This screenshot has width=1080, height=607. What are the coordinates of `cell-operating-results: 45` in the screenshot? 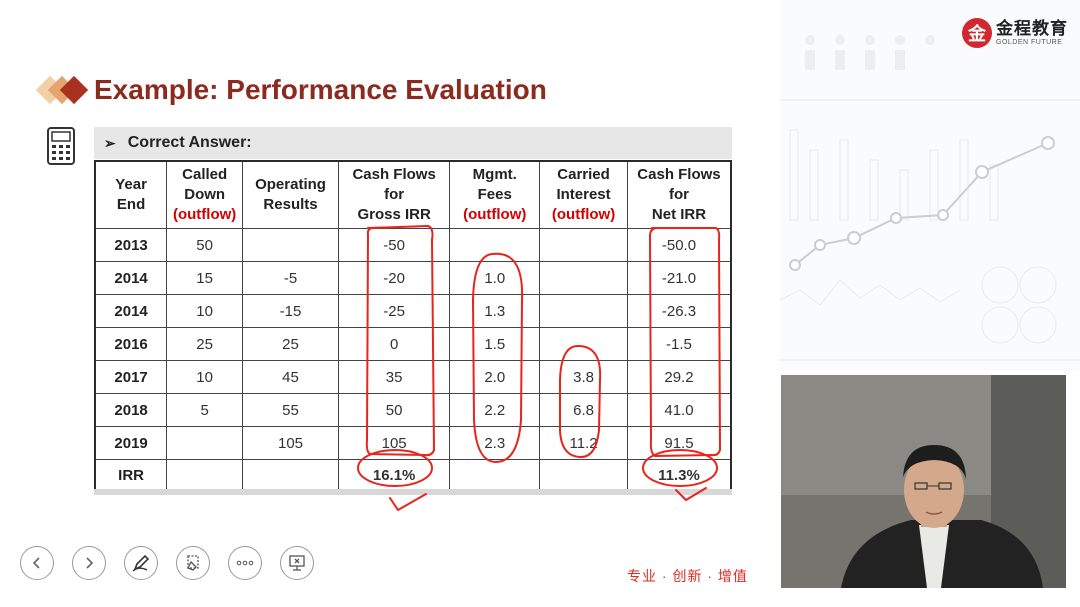 It's located at (290, 377).